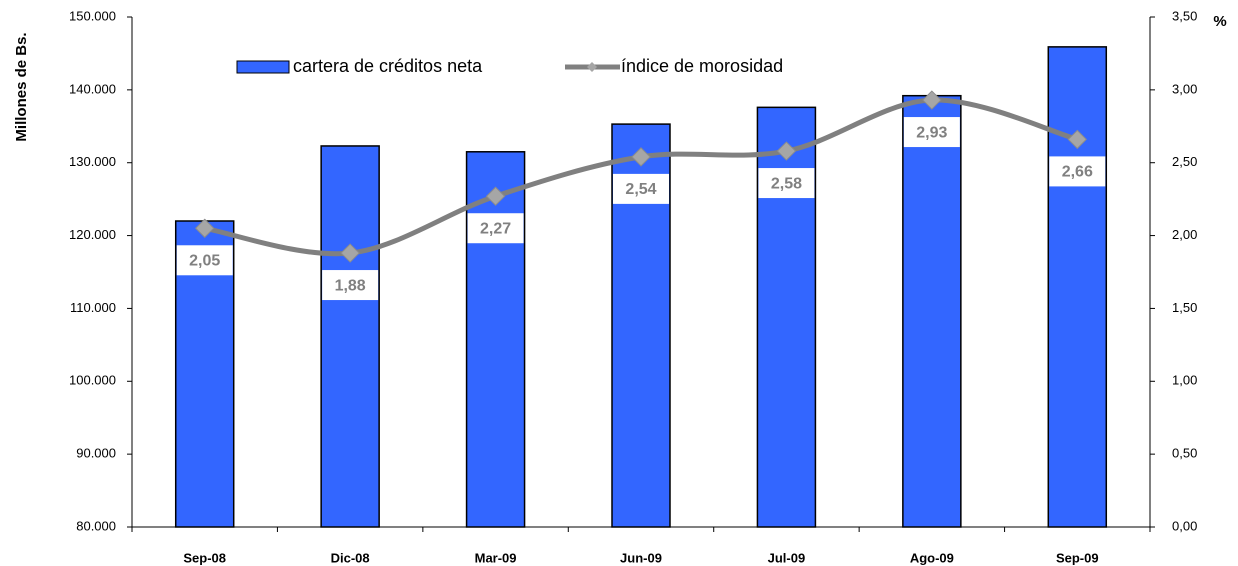  I want to click on legend-swatch, so click(263, 67).